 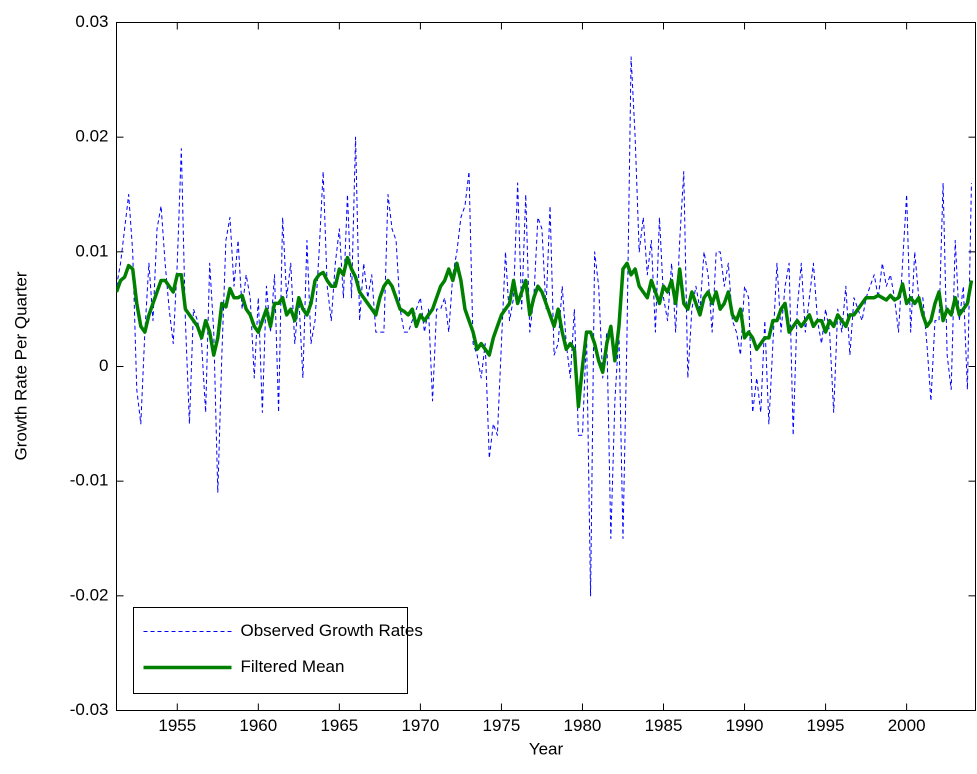 What do you see at coordinates (339, 725) in the screenshot?
I see `x-tick-label: 1965` at bounding box center [339, 725].